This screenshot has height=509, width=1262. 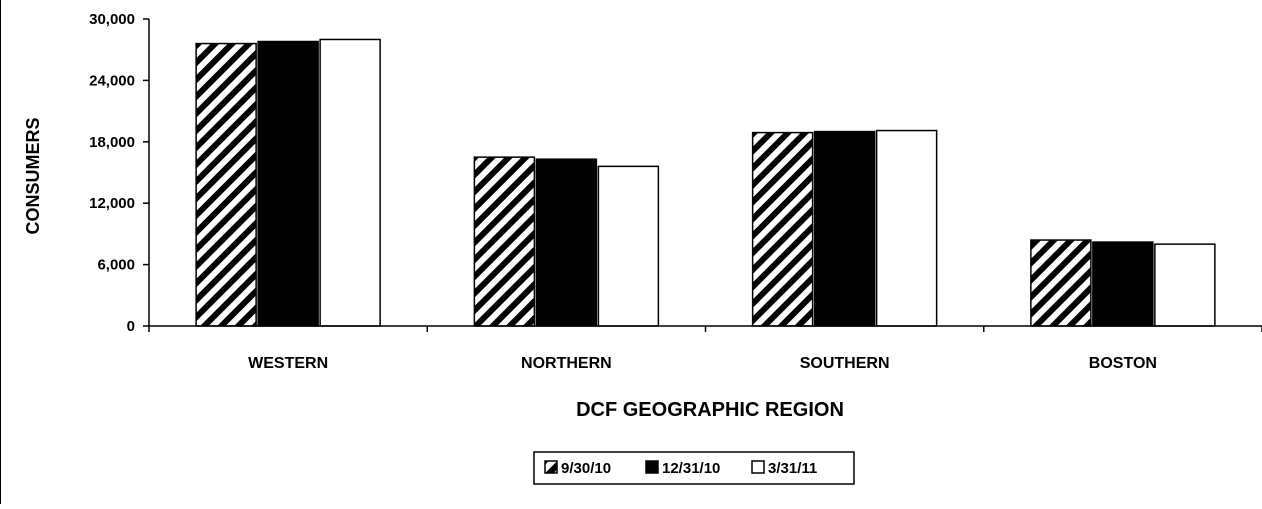 I want to click on legend-label-1: 9/30/10, so click(x=586, y=468).